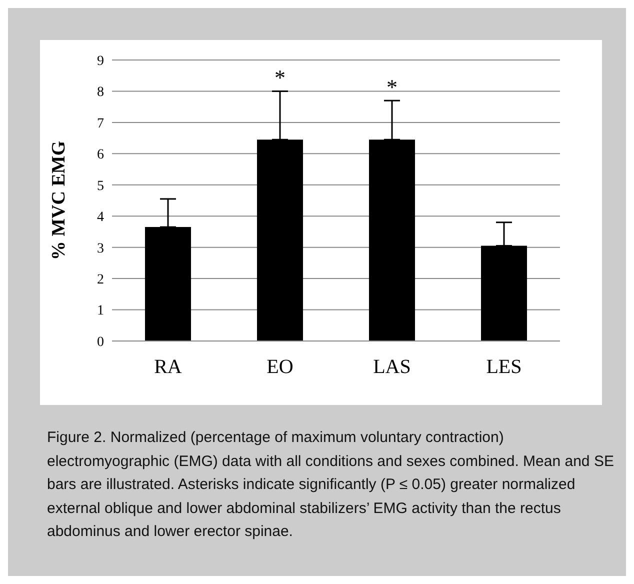  What do you see at coordinates (100, 92) in the screenshot?
I see `y-tick-label: 8` at bounding box center [100, 92].